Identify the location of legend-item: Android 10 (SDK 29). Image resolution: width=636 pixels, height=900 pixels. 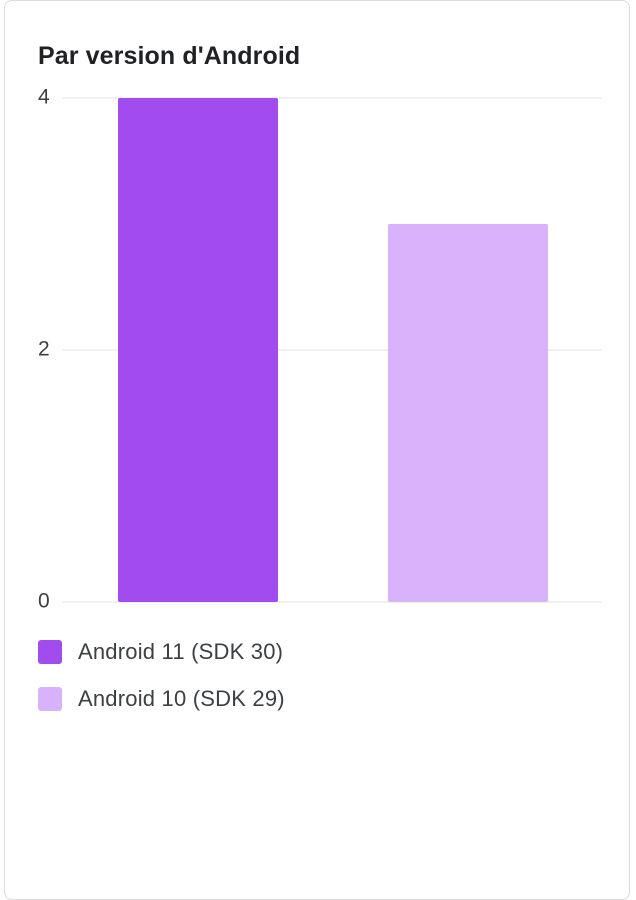
(161, 698).